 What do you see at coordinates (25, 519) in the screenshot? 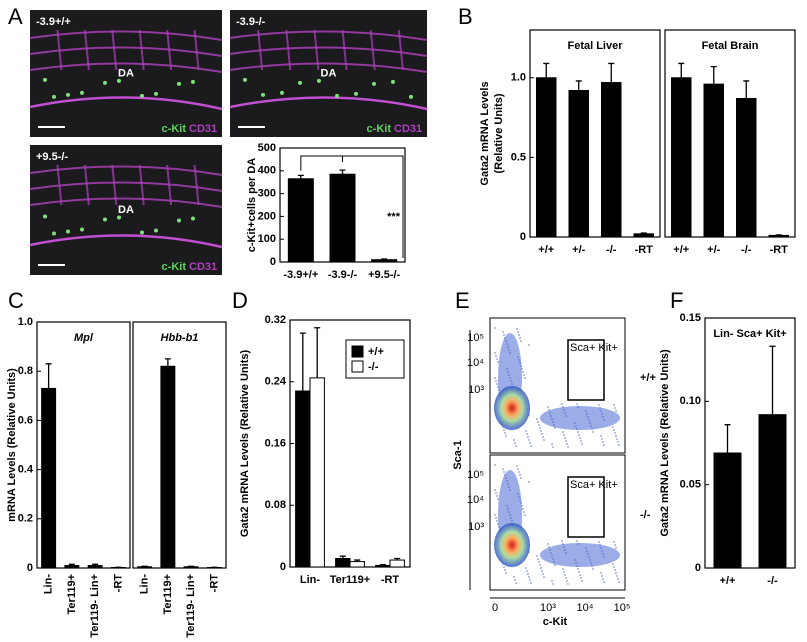
I see `y-tick-label: 0.2` at bounding box center [25, 519].